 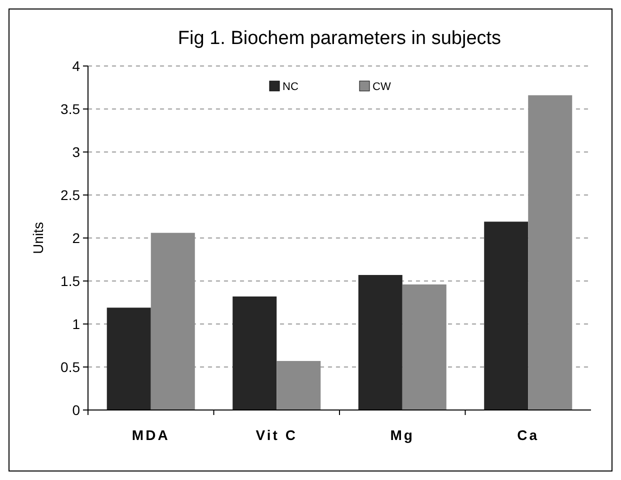 What do you see at coordinates (290, 86) in the screenshot?
I see `legend-label: NC` at bounding box center [290, 86].